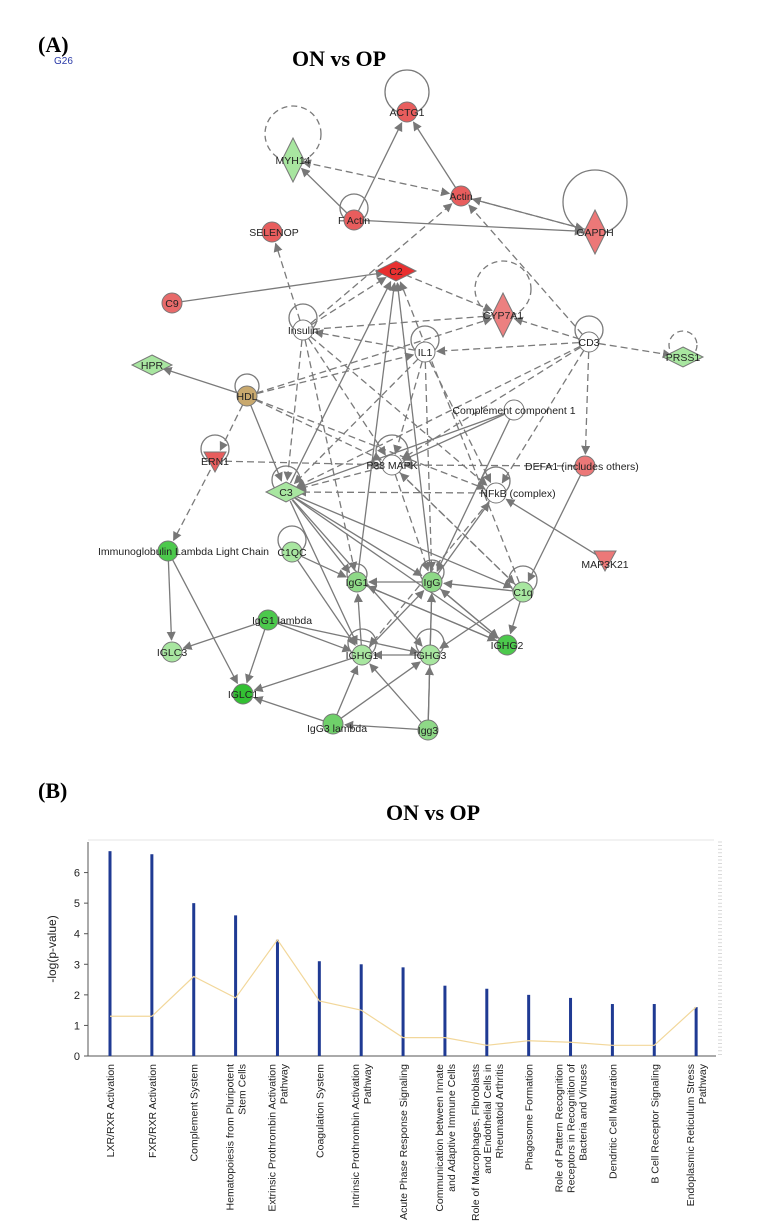 The image size is (772, 1232). Describe the element at coordinates (460, 422) in the screenshot. I see `edge-IL1-NFKB` at that location.